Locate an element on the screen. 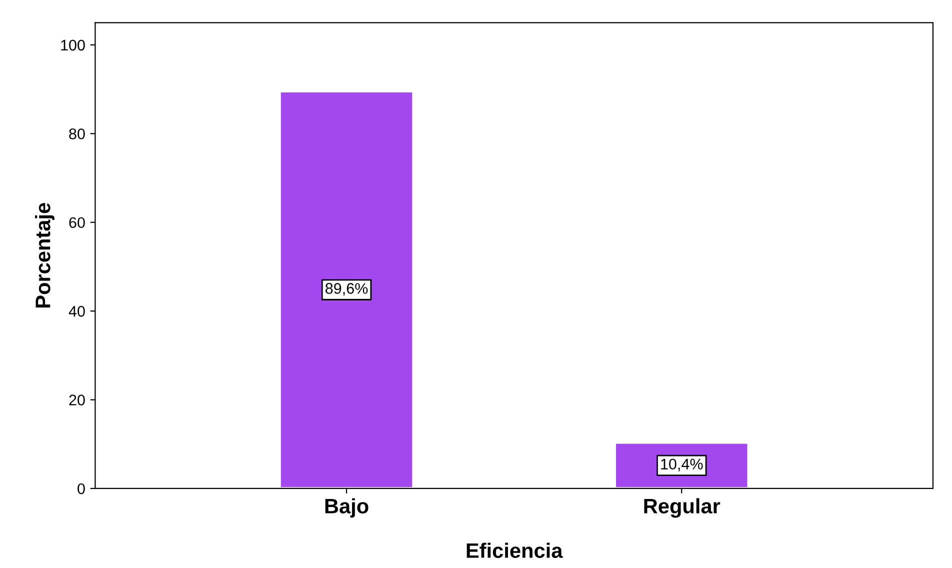 This screenshot has height=568, width=952. x-tick-label: Regular is located at coordinates (682, 508).